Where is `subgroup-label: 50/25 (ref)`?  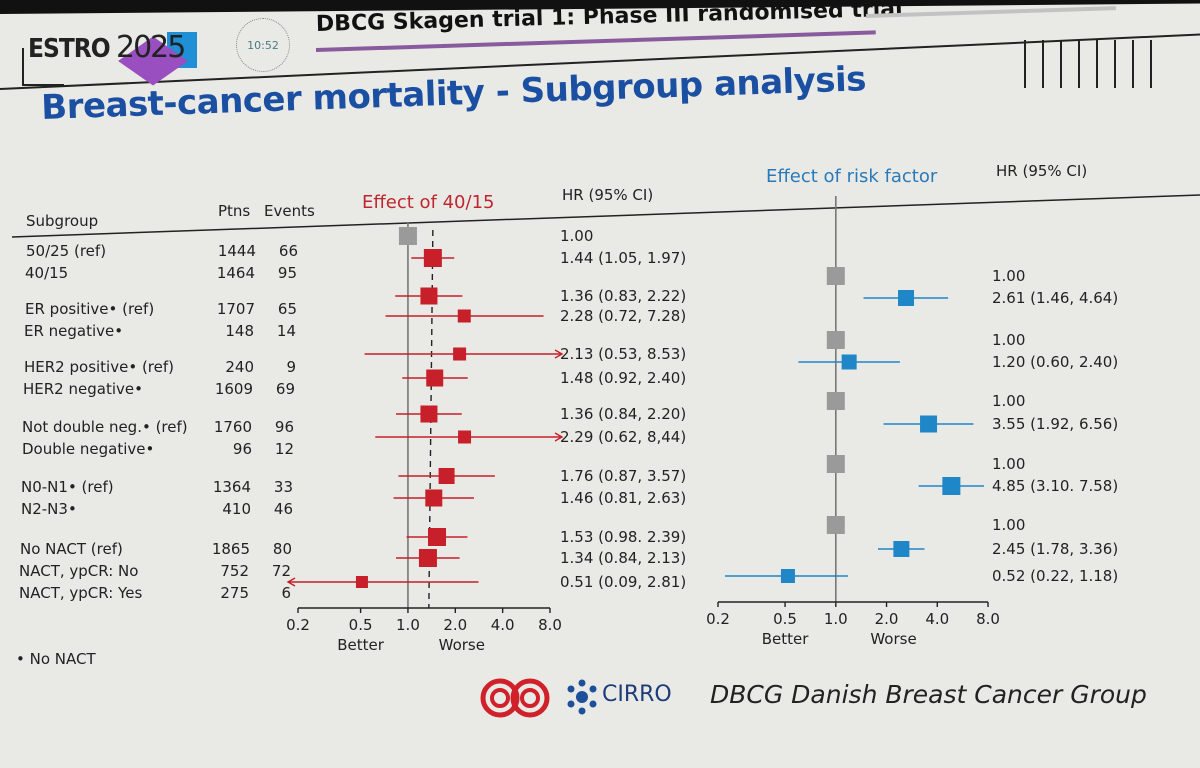
subgroup-label: 50/25 (ref) is located at coordinates (66, 251).